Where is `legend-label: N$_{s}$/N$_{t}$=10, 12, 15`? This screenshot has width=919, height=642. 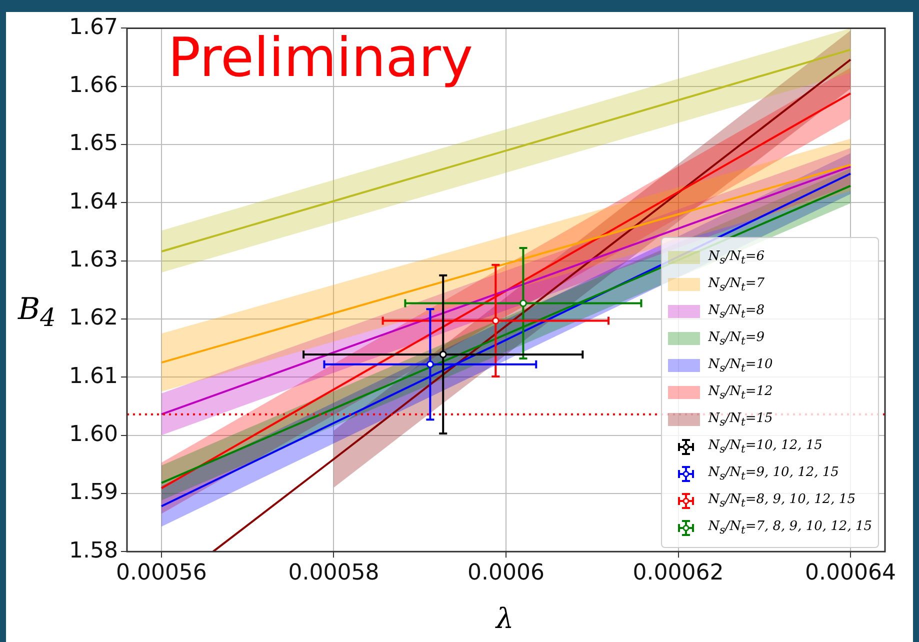
legend-label: N$_{s}$/N$_{t}$=10, 12, 15 is located at coordinates (765, 447).